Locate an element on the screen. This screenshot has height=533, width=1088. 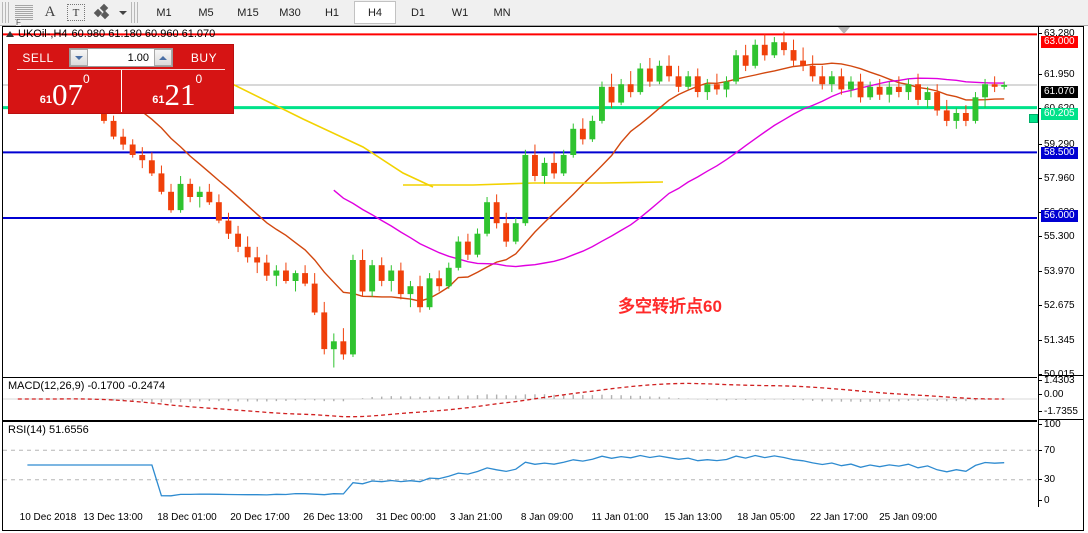
buy-price-cell: 61 21 0 is located at coordinates (177, 91).